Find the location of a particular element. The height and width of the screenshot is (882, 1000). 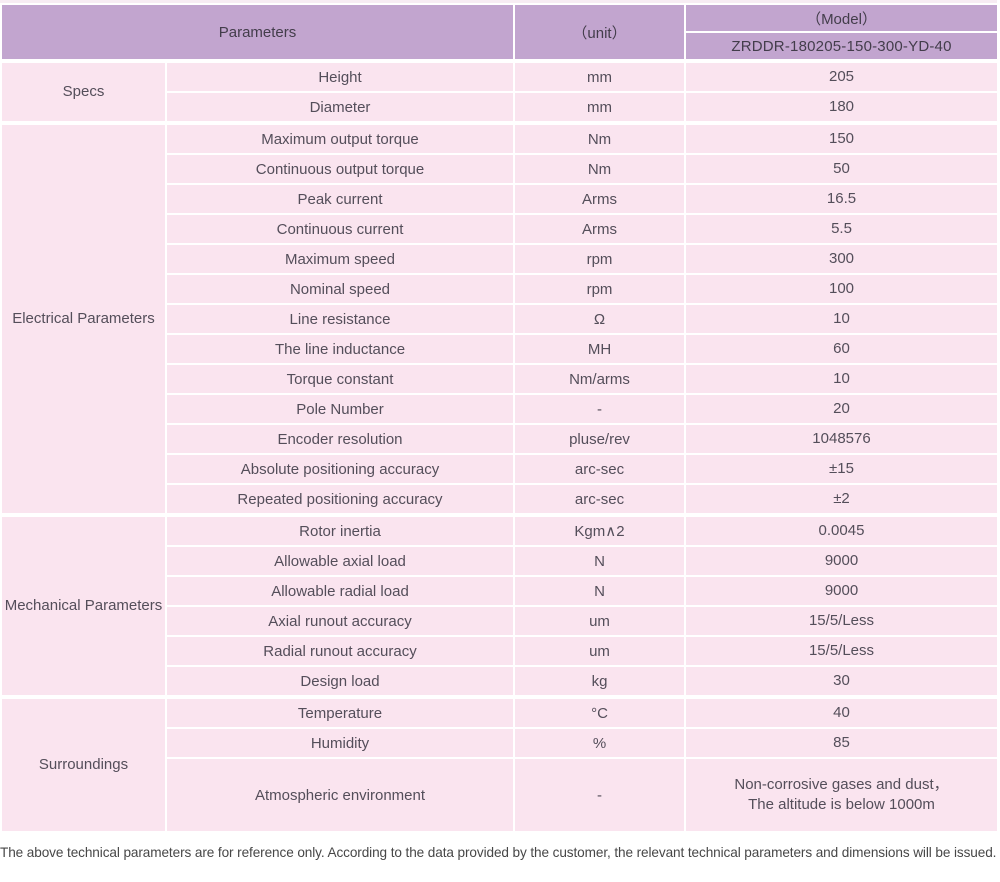

param-cell: Absolute positioning accuracy is located at coordinates (340, 469).